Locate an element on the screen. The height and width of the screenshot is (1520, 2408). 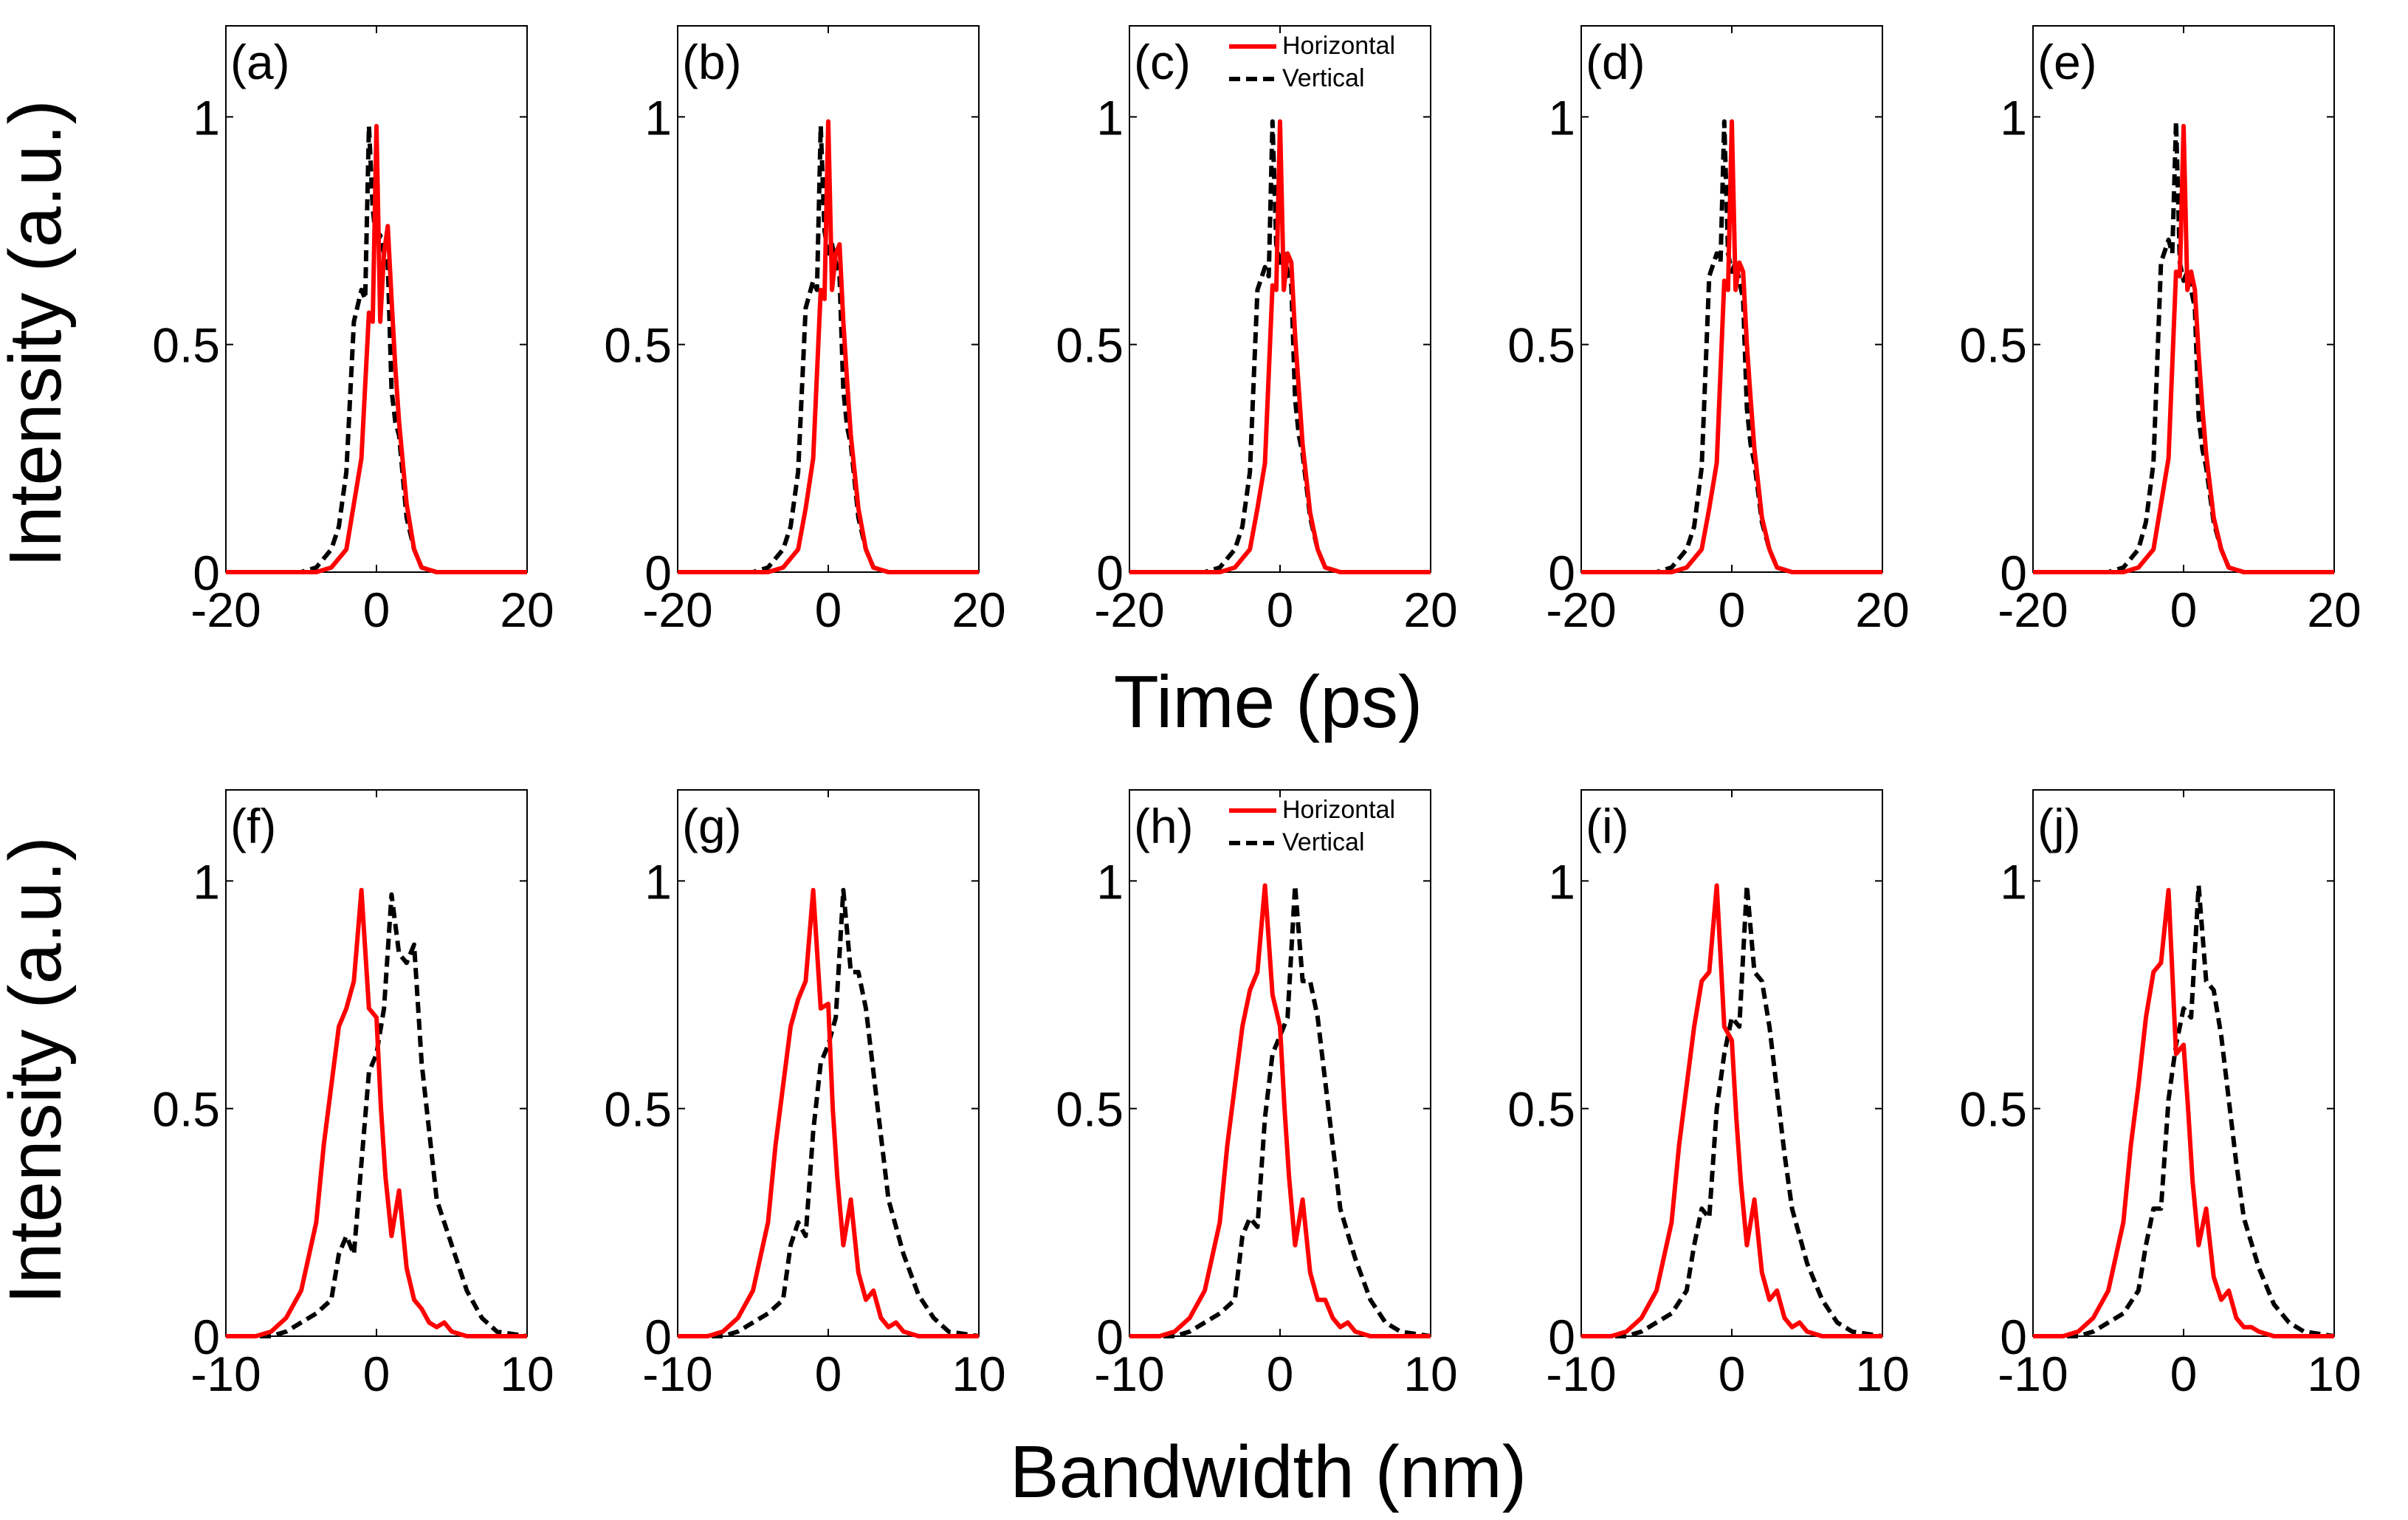
panel-g: 00.51-10 0 10(g) is located at coordinates (805, 1095).